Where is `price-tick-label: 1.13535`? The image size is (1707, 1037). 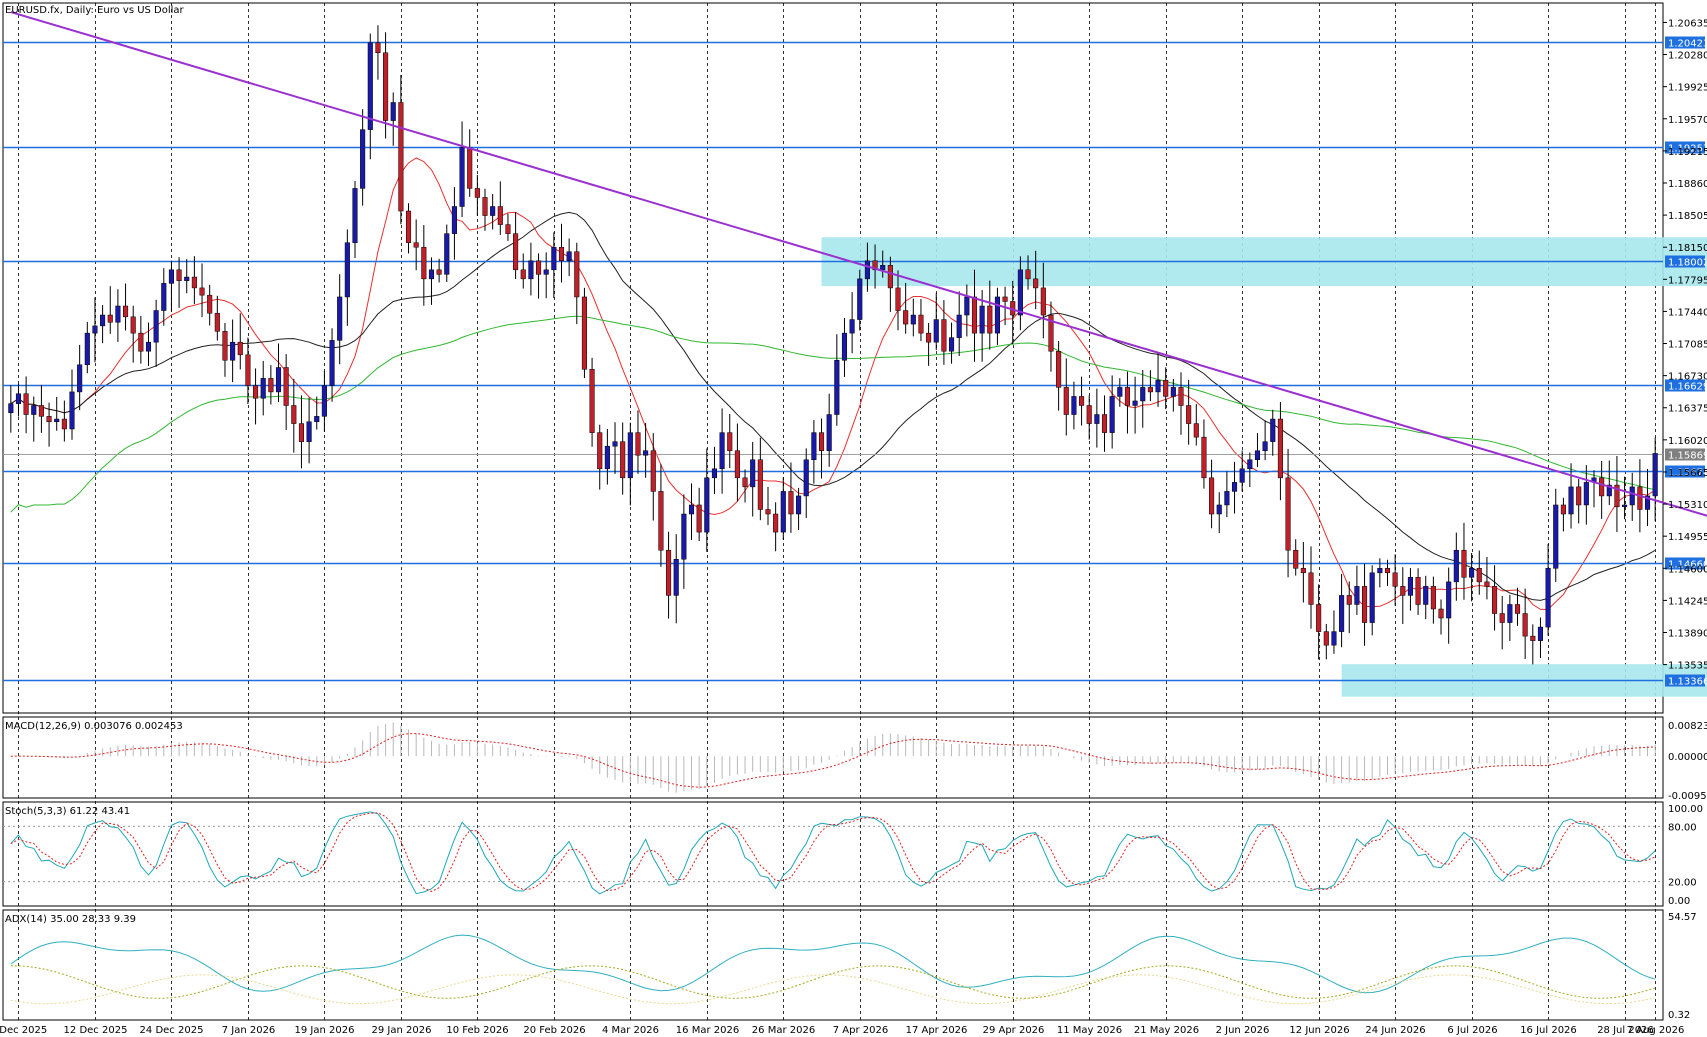 price-tick-label: 1.13535 is located at coordinates (1687, 666).